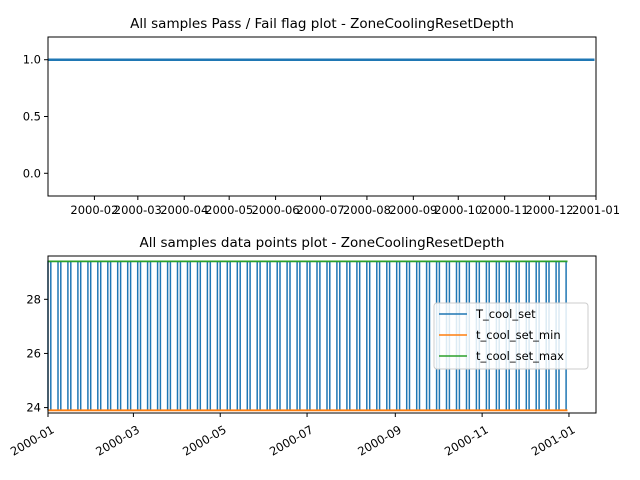 The width and height of the screenshot is (640, 480). Describe the element at coordinates (32, 173) in the screenshot. I see `y-tick-label: 0.0` at that location.